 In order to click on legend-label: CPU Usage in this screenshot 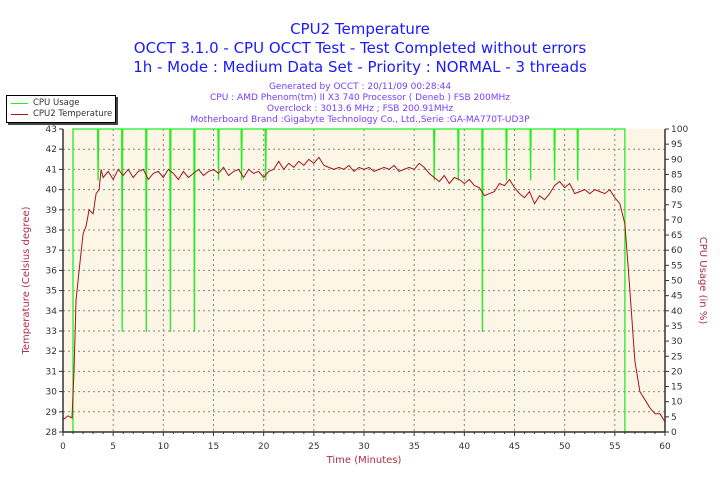, I will do `click(56, 103)`.